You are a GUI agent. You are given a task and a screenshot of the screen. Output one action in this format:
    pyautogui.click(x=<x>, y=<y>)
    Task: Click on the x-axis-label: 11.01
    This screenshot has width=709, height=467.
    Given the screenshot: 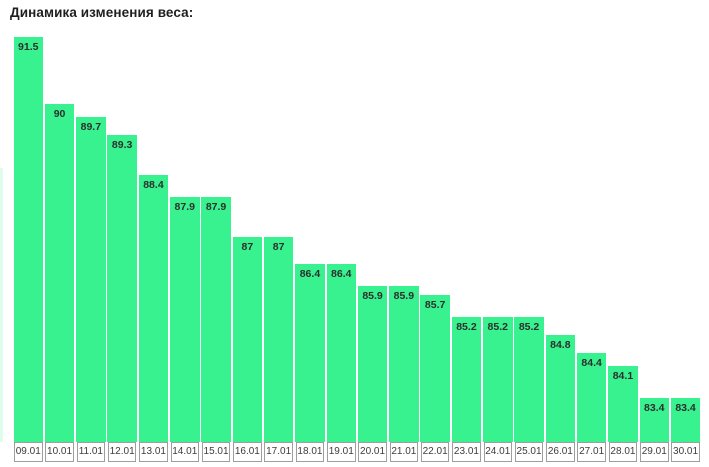 What is the action you would take?
    pyautogui.click(x=91, y=452)
    